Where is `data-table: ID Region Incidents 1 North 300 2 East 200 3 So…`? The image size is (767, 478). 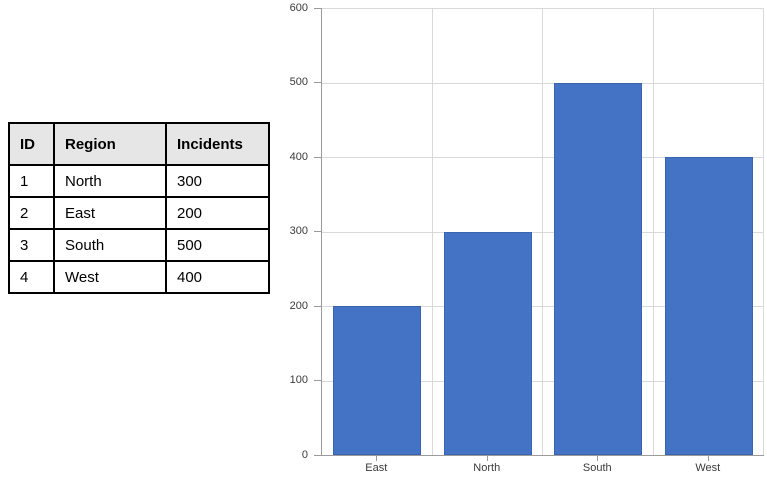
data-table: ID Region Incidents 1 North 300 2 East 200 3 So… is located at coordinates (139, 208).